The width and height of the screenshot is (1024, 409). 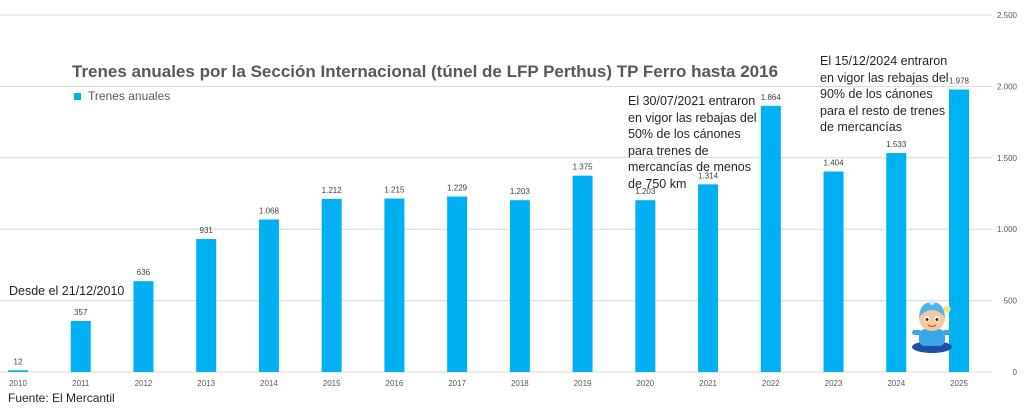 I want to click on bar-2017, so click(x=457, y=284).